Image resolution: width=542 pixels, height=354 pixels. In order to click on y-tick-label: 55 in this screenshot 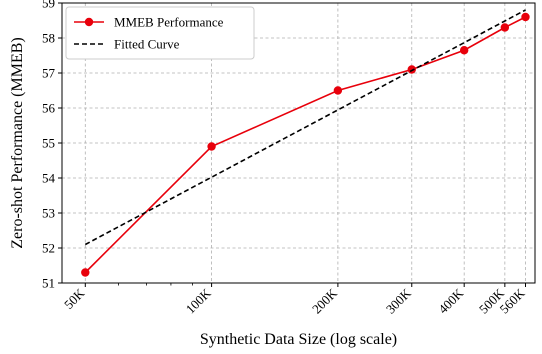, I will do `click(48, 143)`.